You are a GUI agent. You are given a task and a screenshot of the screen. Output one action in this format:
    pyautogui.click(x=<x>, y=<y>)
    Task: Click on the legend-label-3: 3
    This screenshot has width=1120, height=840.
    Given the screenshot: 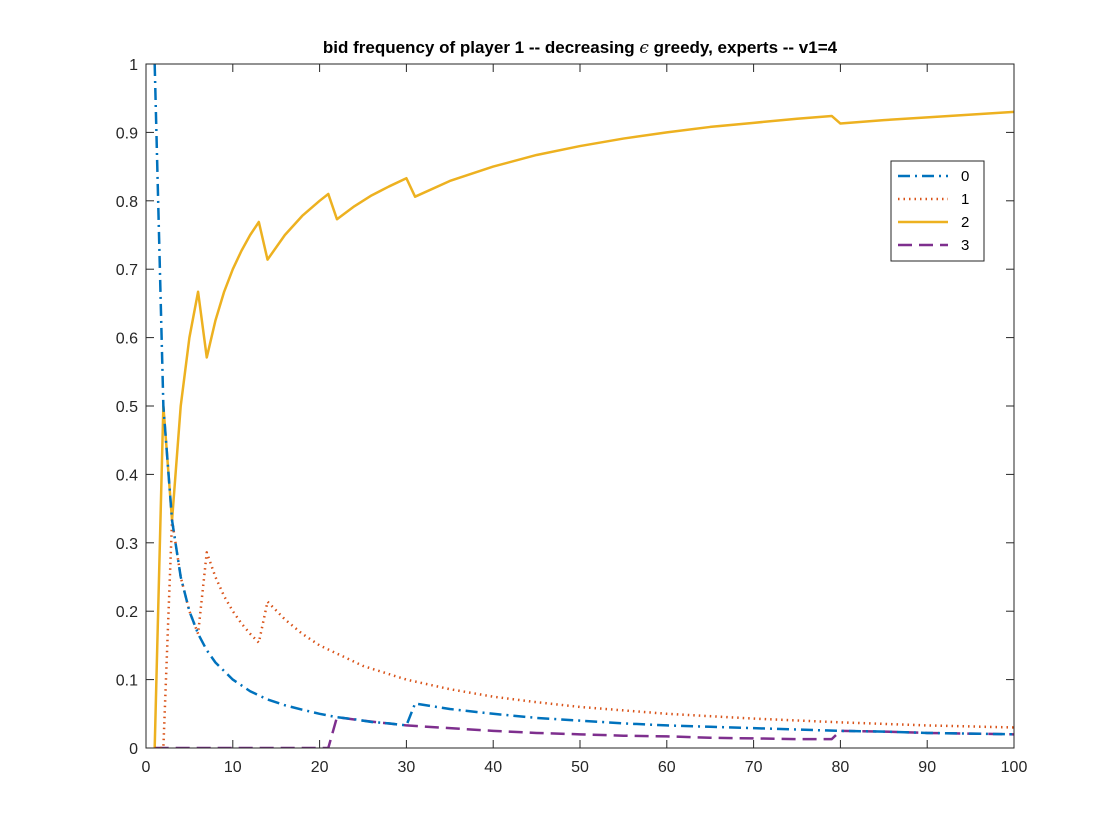 What is the action you would take?
    pyautogui.click(x=965, y=245)
    